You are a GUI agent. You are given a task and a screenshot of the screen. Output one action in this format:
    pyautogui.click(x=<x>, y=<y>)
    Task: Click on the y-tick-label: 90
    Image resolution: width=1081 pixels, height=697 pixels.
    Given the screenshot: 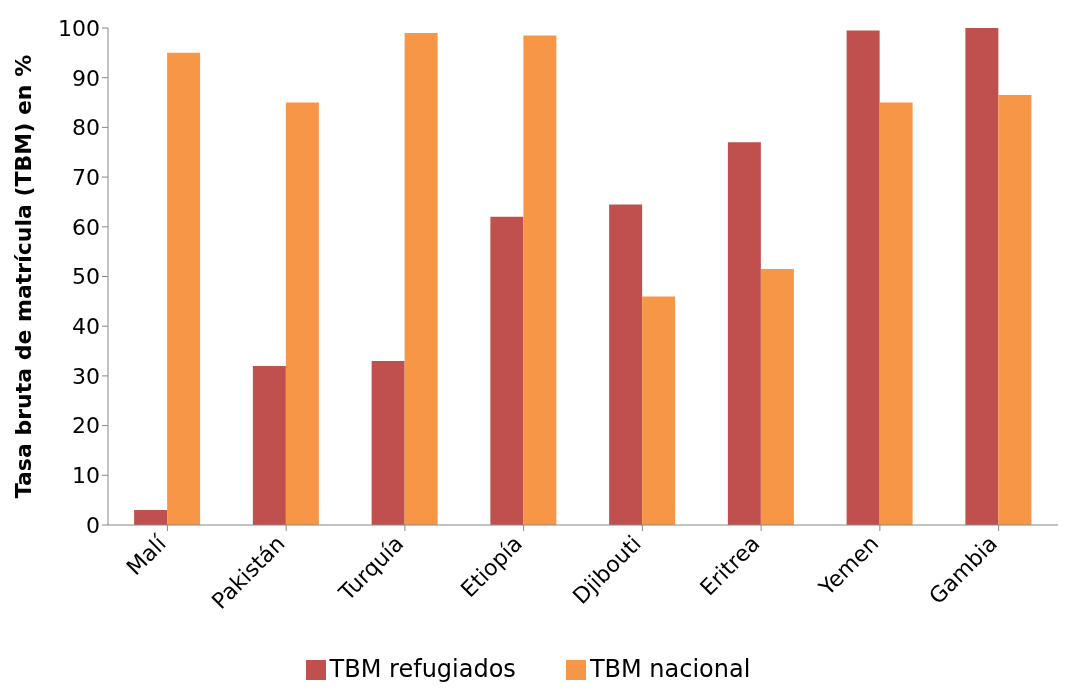 What is the action you would take?
    pyautogui.click(x=86, y=78)
    